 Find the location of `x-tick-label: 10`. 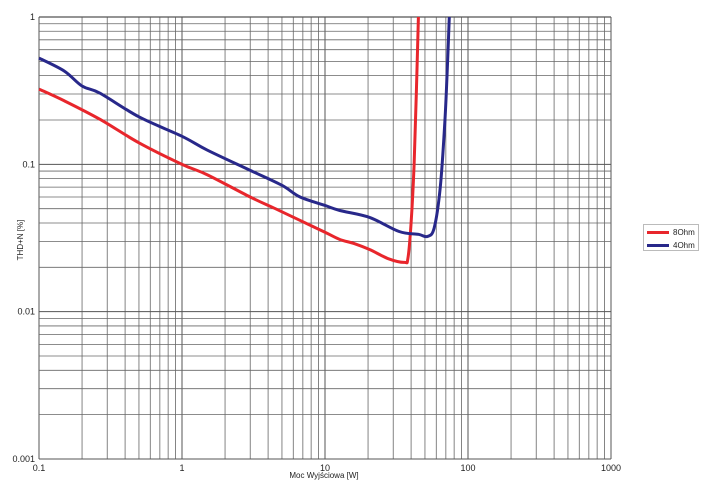

x-tick-label: 10 is located at coordinates (325, 468).